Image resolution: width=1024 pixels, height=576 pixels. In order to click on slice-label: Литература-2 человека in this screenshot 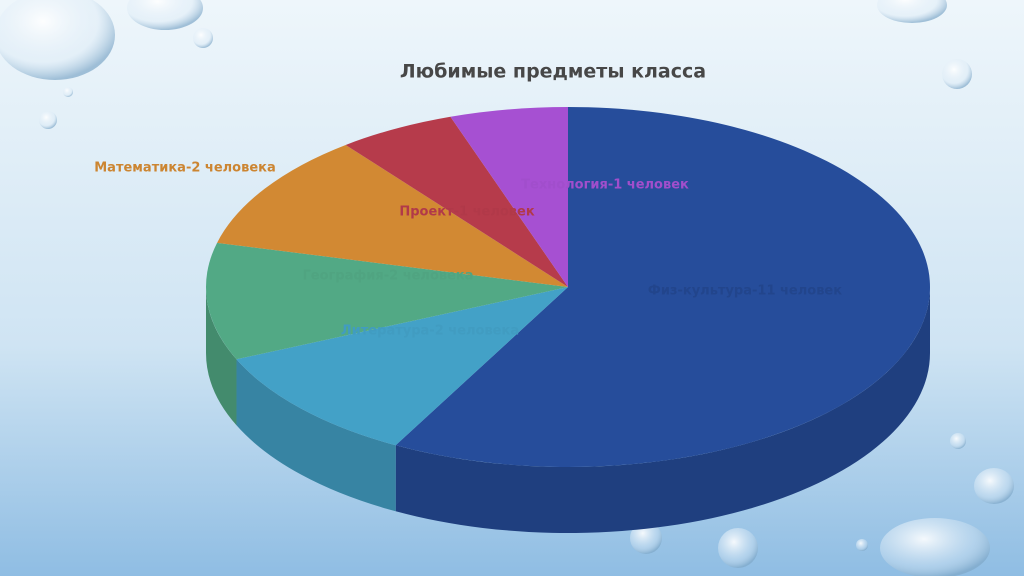, I will do `click(430, 331)`.